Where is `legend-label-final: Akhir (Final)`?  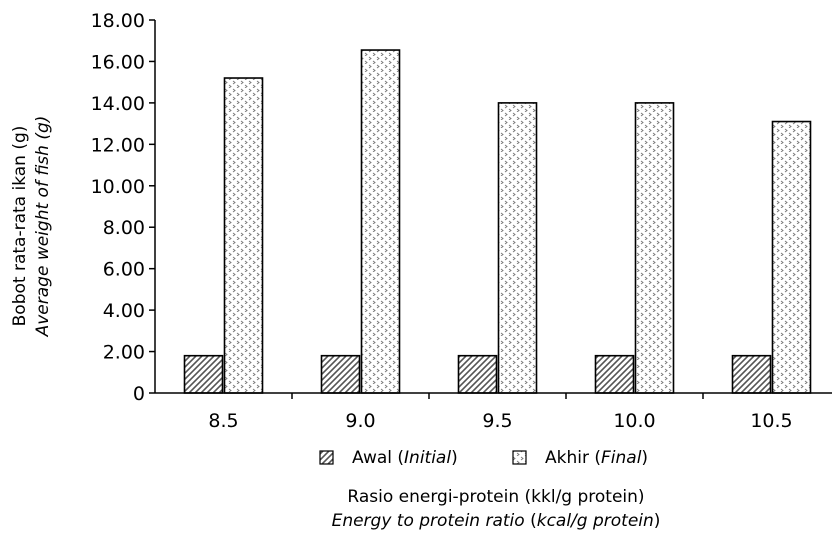
legend-label-final: Akhir (Final) is located at coordinates (596, 458).